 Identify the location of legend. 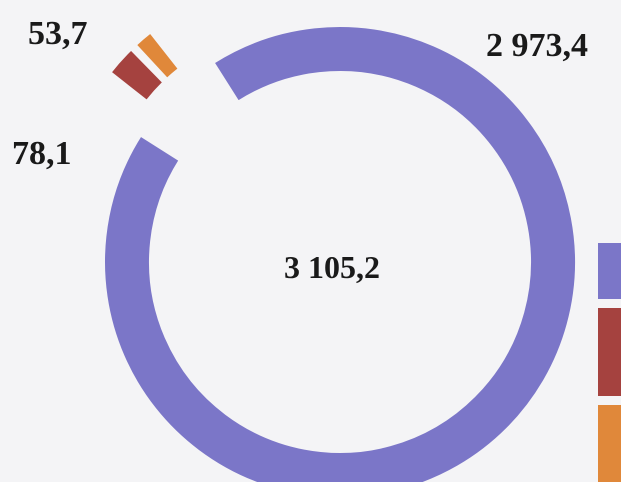
(609, 362).